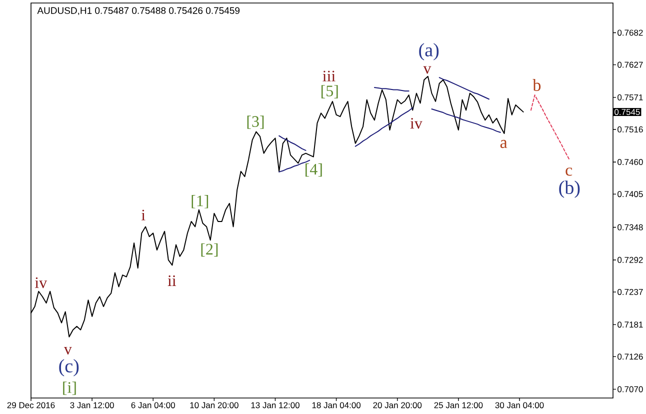  I want to click on annotation: [3], so click(255, 122).